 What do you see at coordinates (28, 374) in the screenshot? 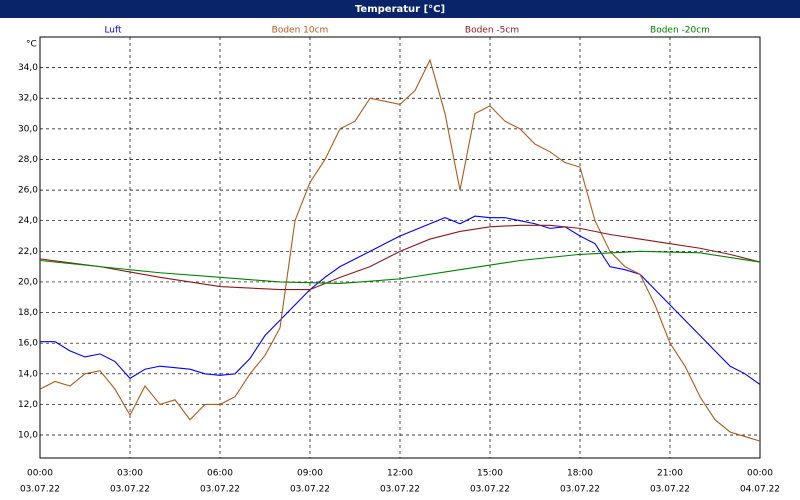
I see `y-tick-label: 14,0` at bounding box center [28, 374].